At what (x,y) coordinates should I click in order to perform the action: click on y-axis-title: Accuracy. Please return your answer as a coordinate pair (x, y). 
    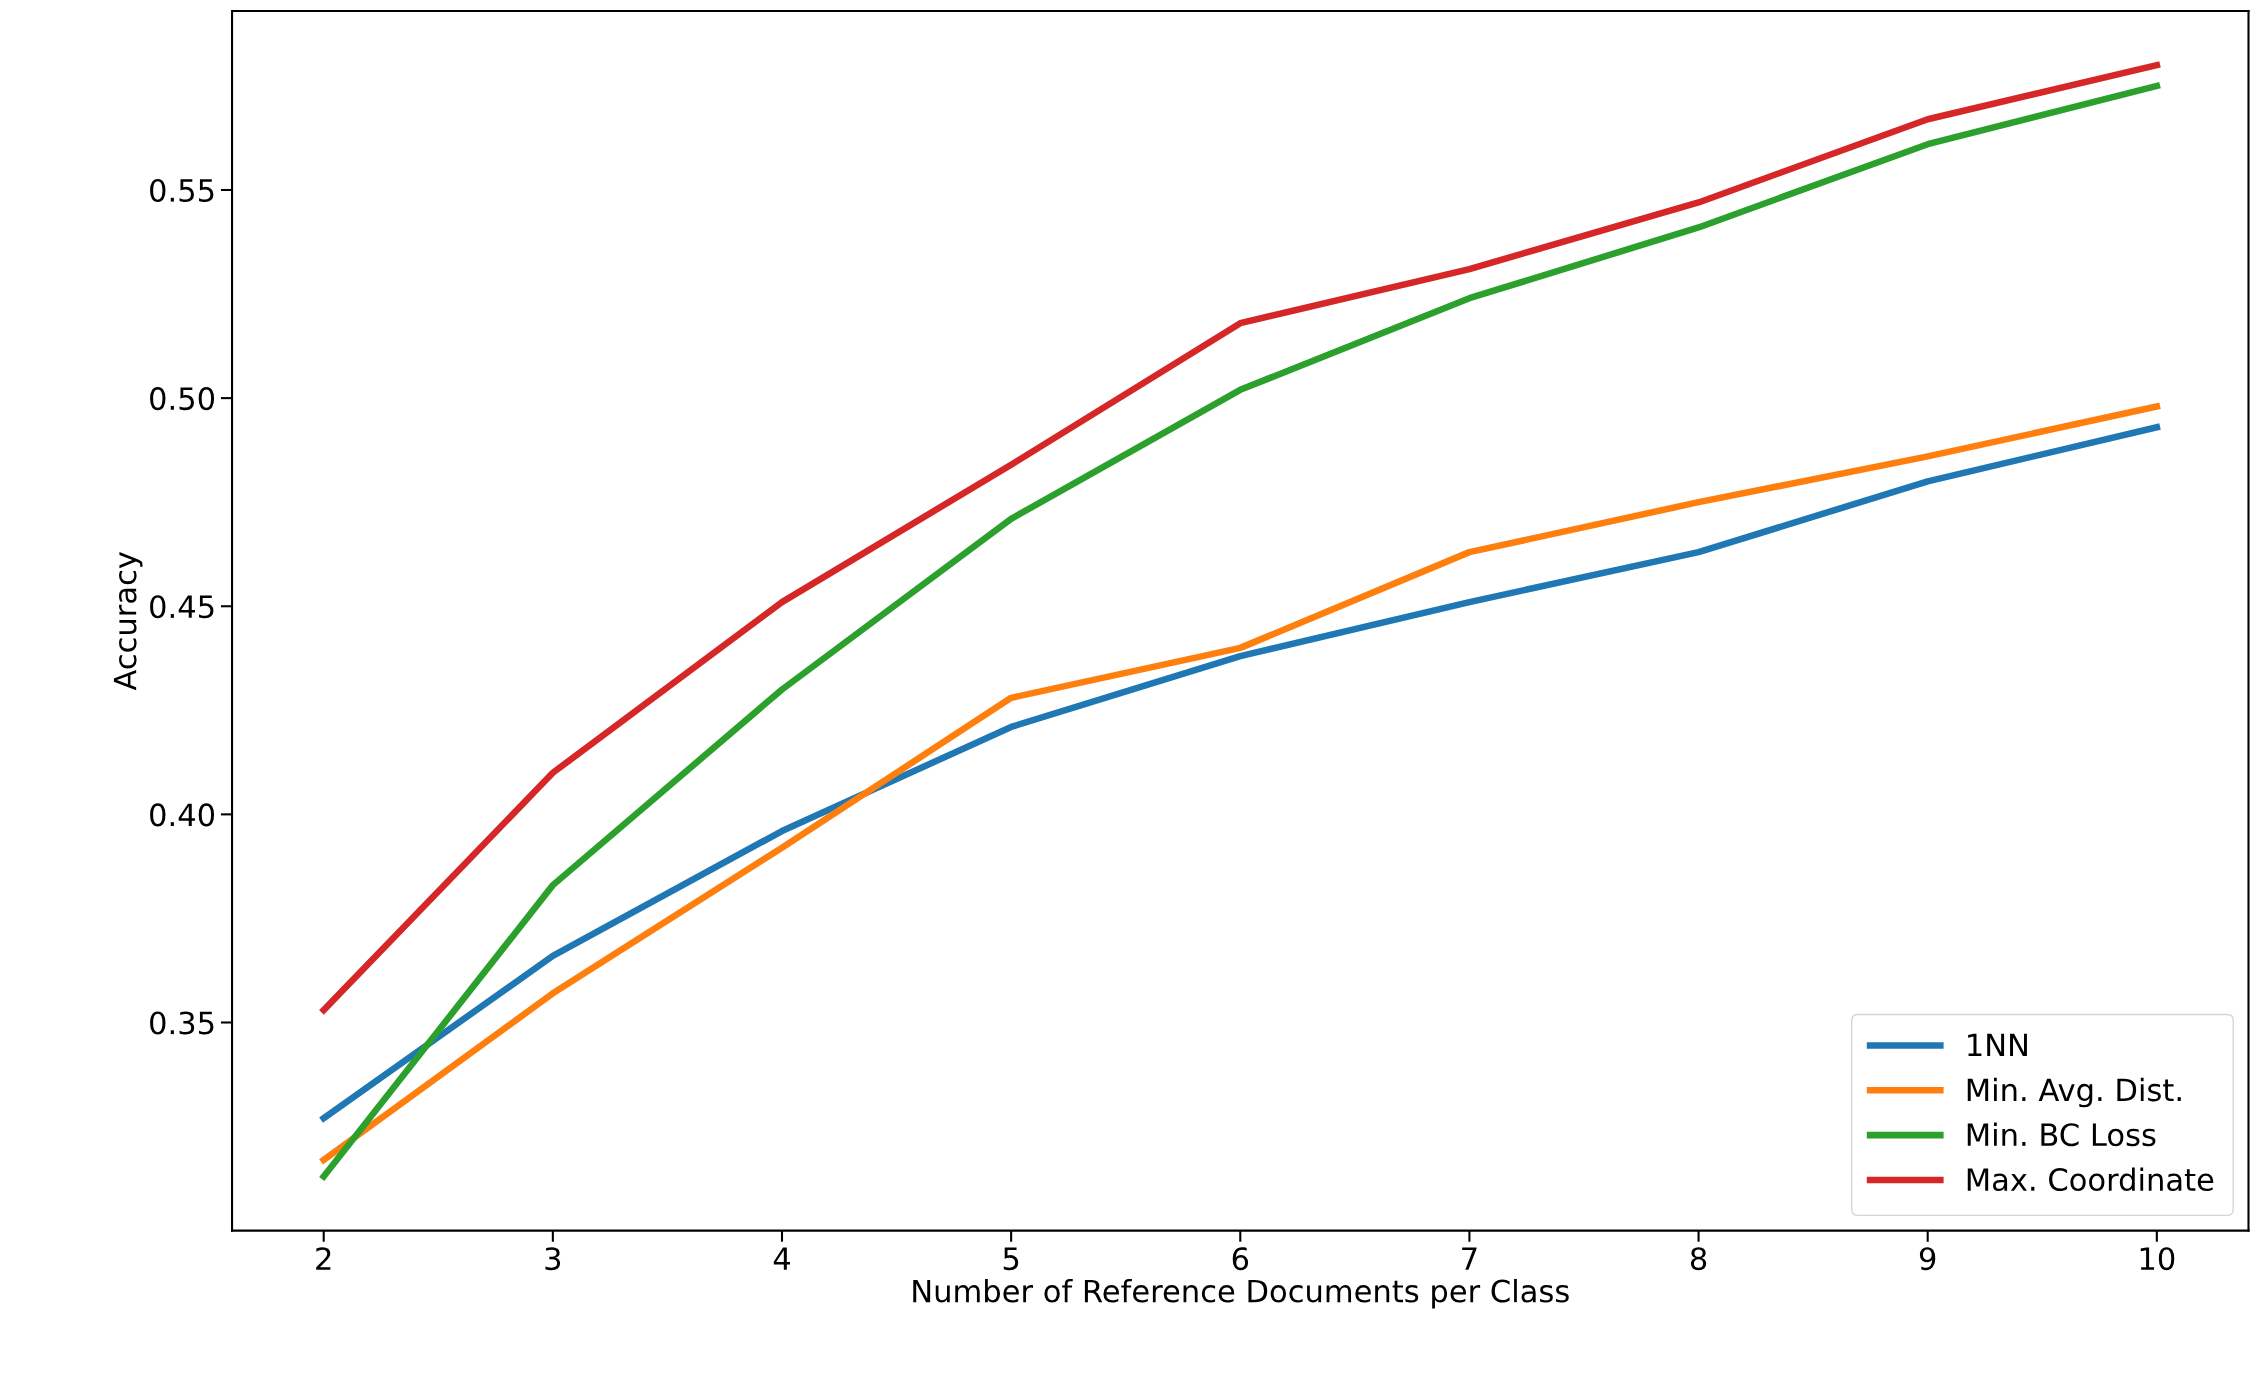
    Looking at the image, I should click on (128, 621).